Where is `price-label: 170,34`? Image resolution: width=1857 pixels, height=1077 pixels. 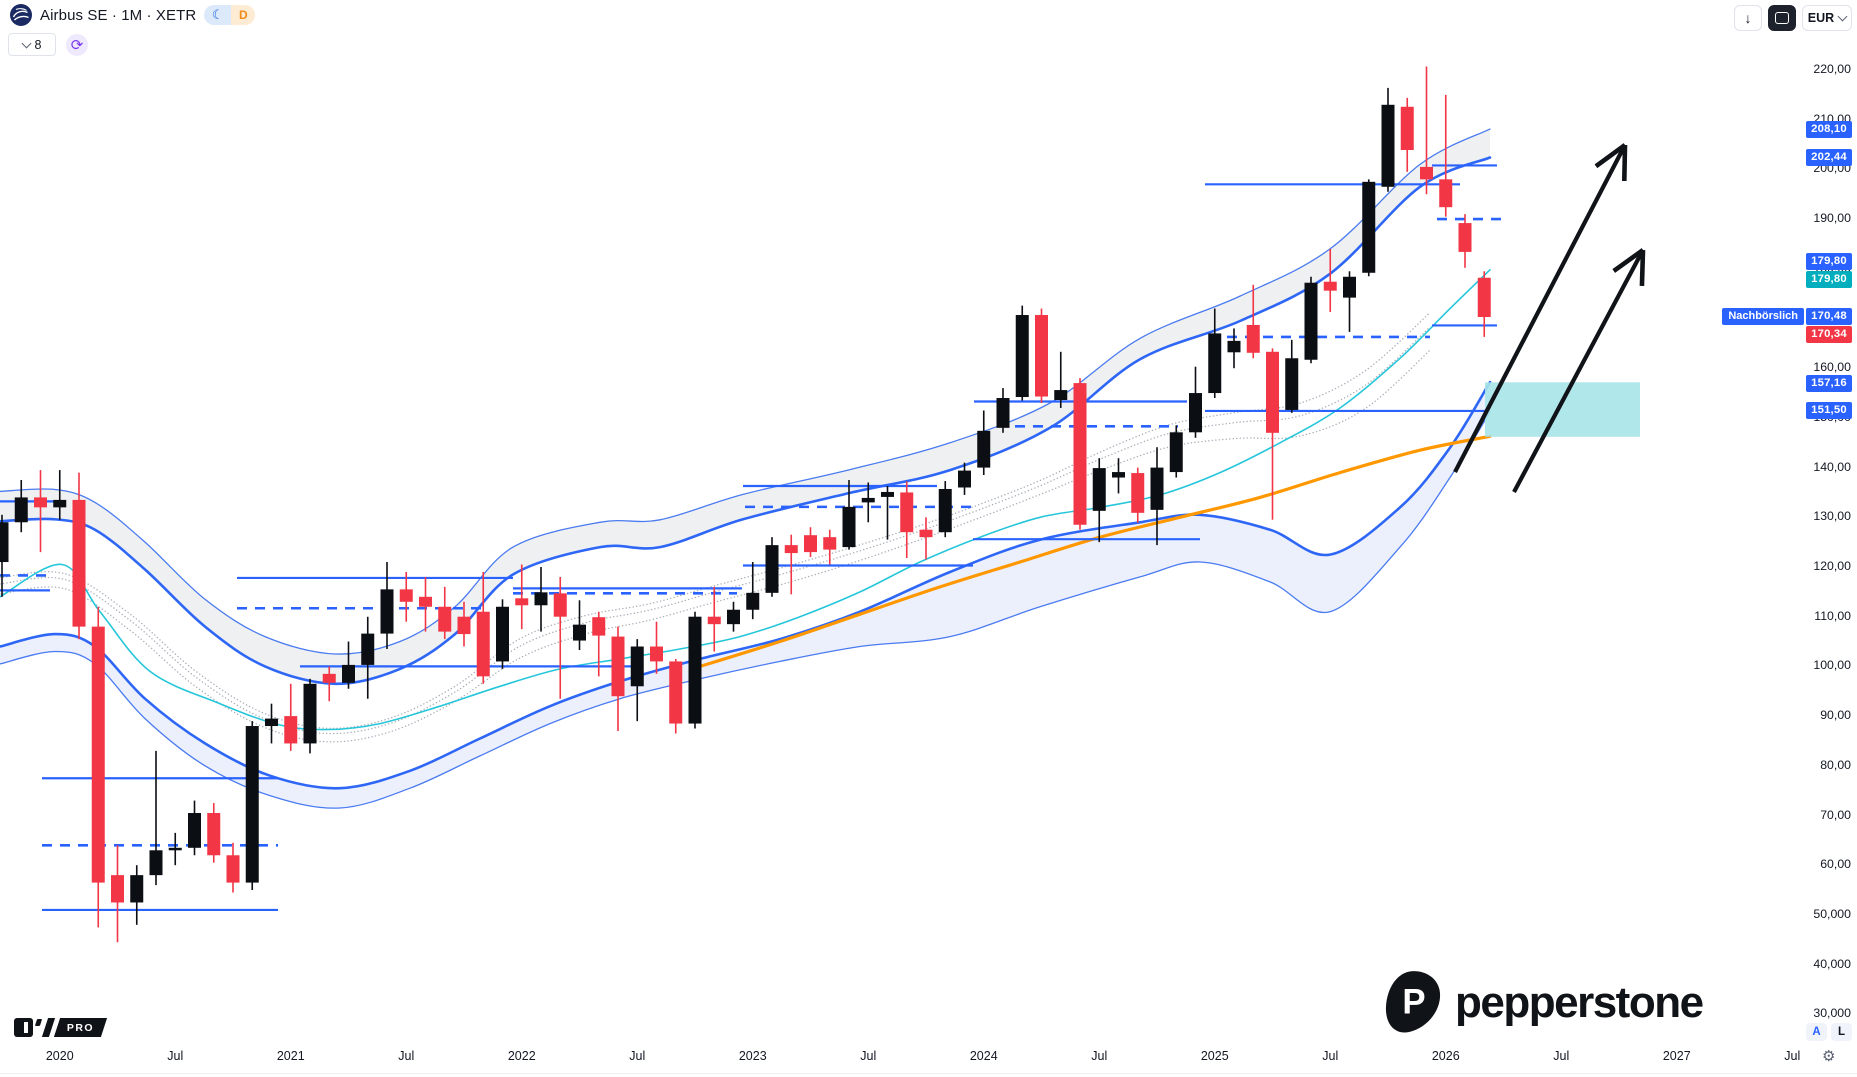
price-label: 170,34 is located at coordinates (1829, 334).